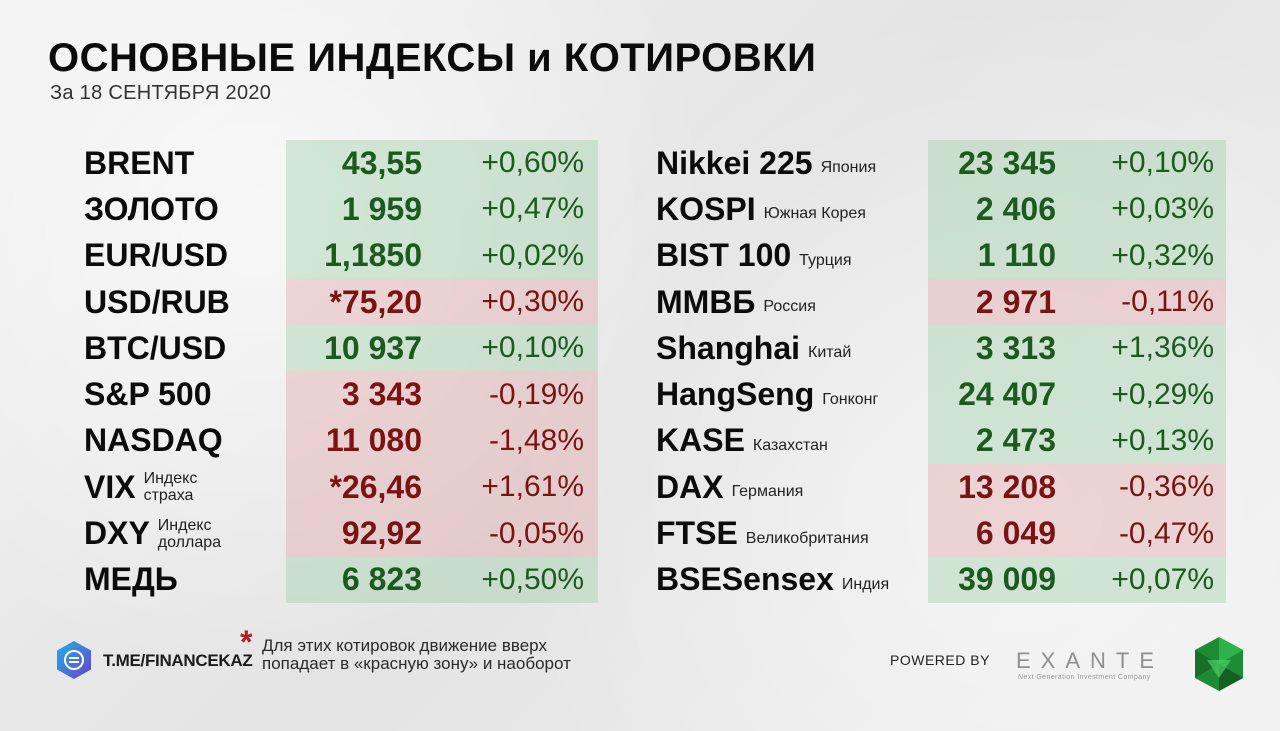 The image size is (1280, 731). What do you see at coordinates (131, 579) in the screenshot?
I see `instrument-name: МЕДЬ` at bounding box center [131, 579].